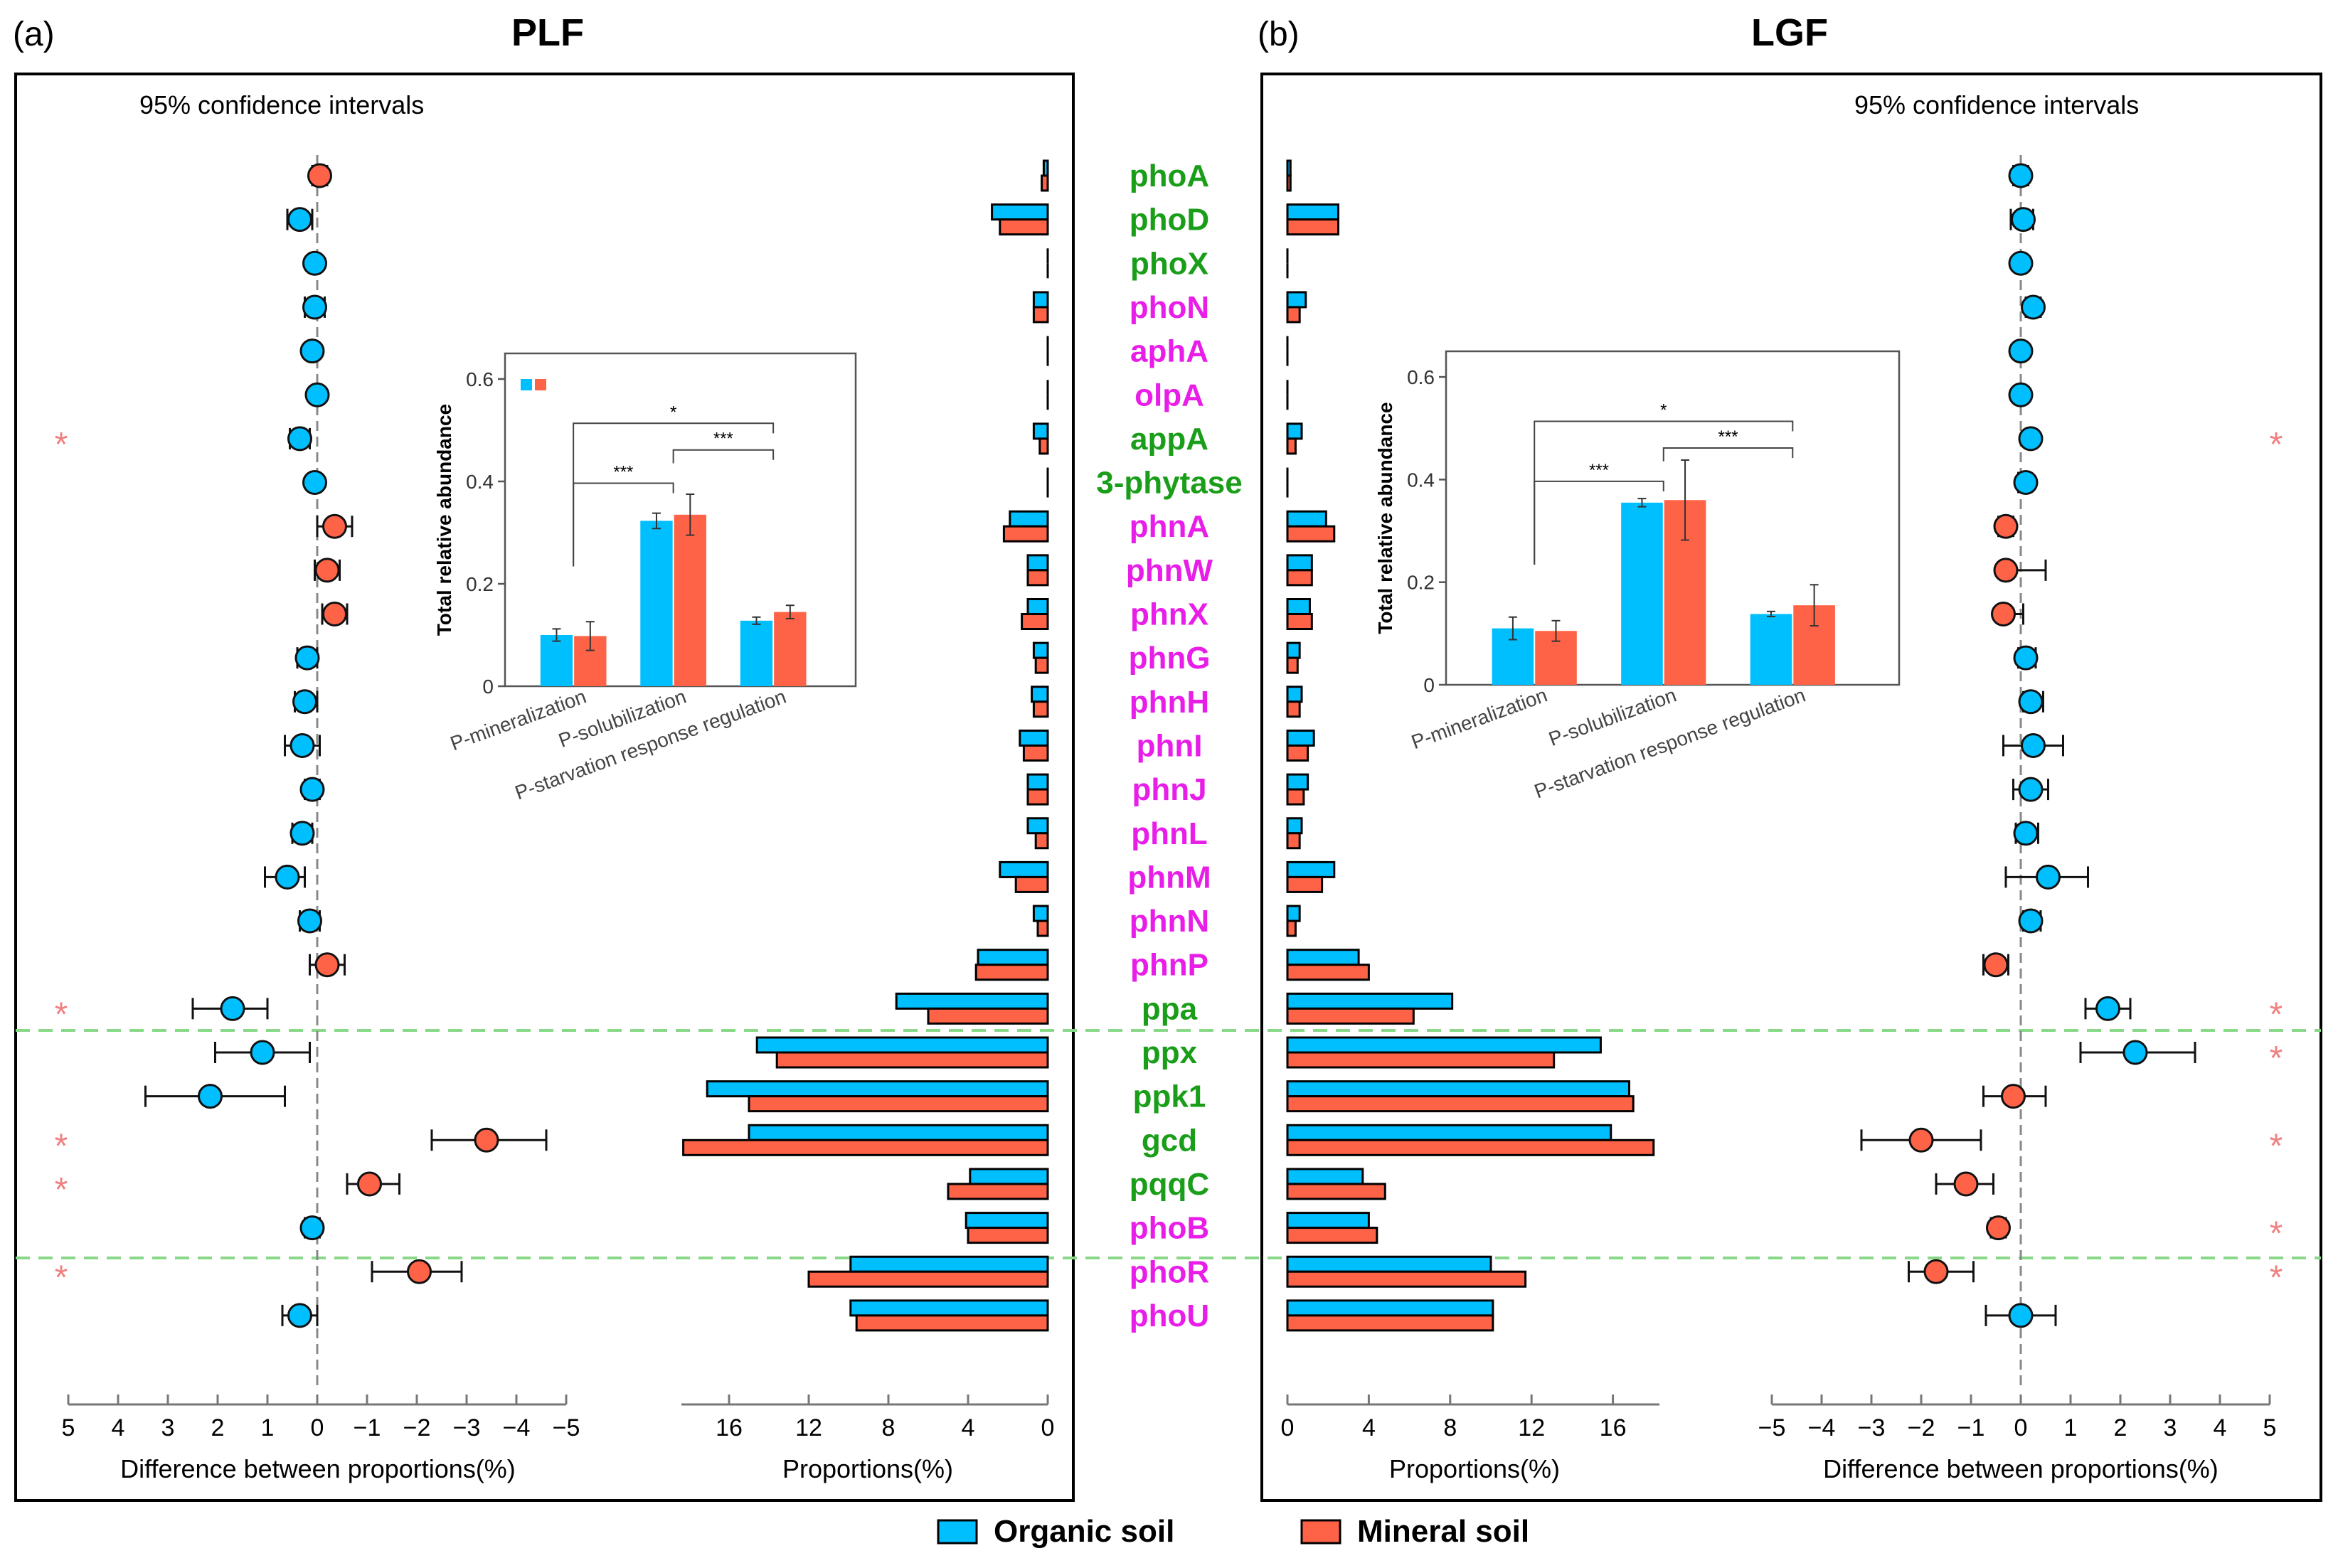 This screenshot has height=1568, width=2338. I want to click on plf-x-tick-label: 8, so click(889, 1427).